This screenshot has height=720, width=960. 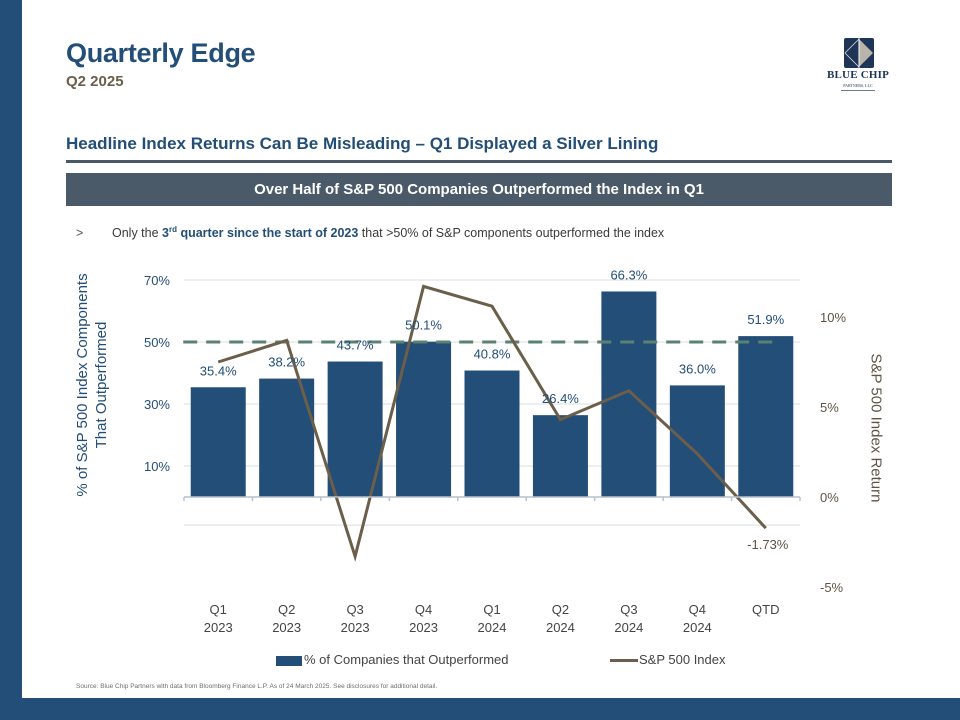 I want to click on footer-bar, so click(x=480, y=709).